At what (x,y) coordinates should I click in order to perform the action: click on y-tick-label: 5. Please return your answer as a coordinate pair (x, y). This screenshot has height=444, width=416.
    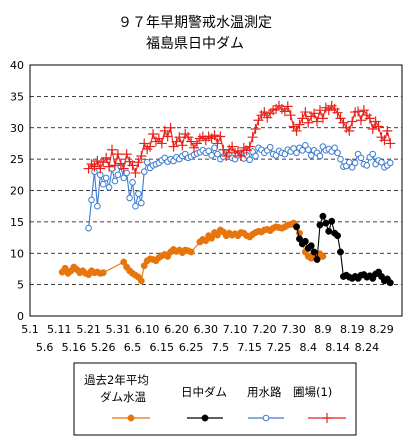
    Looking at the image, I should click on (20, 285).